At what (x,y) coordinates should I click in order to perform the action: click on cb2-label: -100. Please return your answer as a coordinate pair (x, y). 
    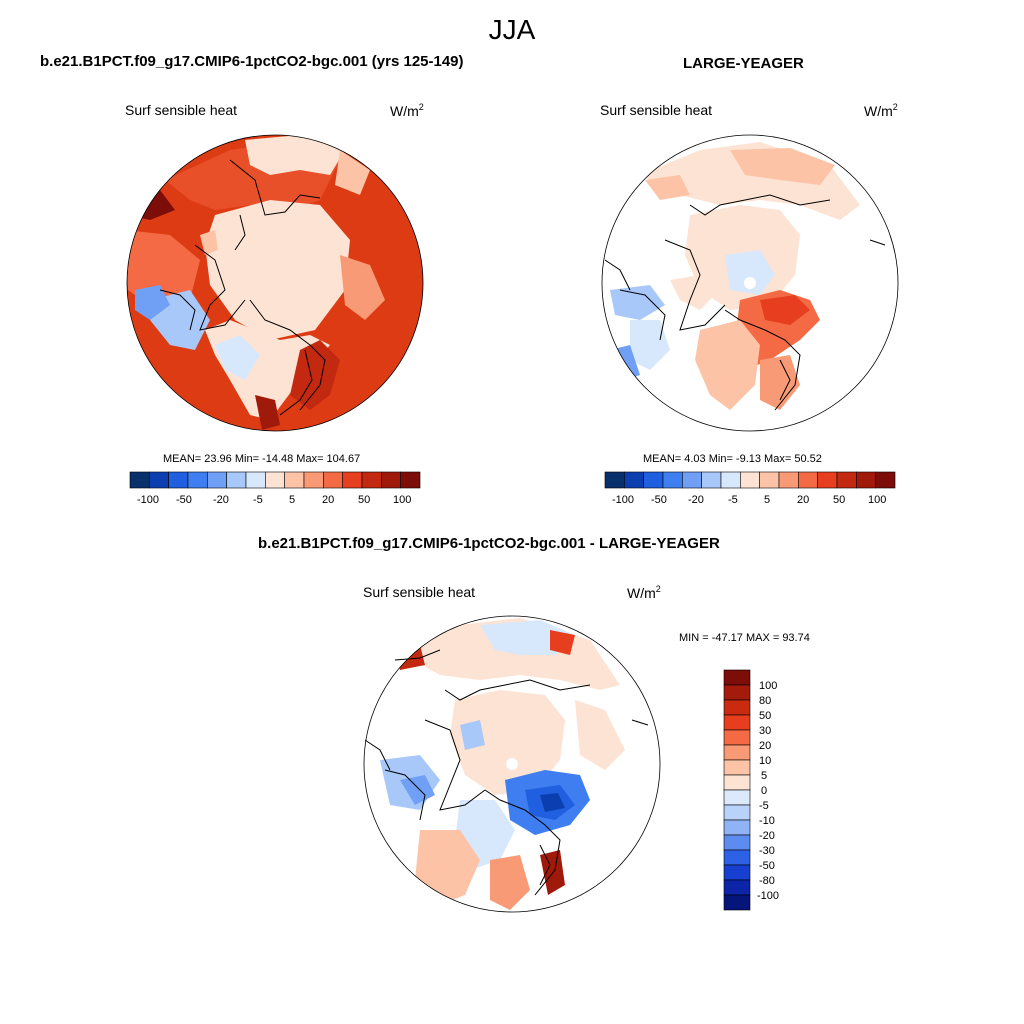
    Looking at the image, I should click on (623, 500).